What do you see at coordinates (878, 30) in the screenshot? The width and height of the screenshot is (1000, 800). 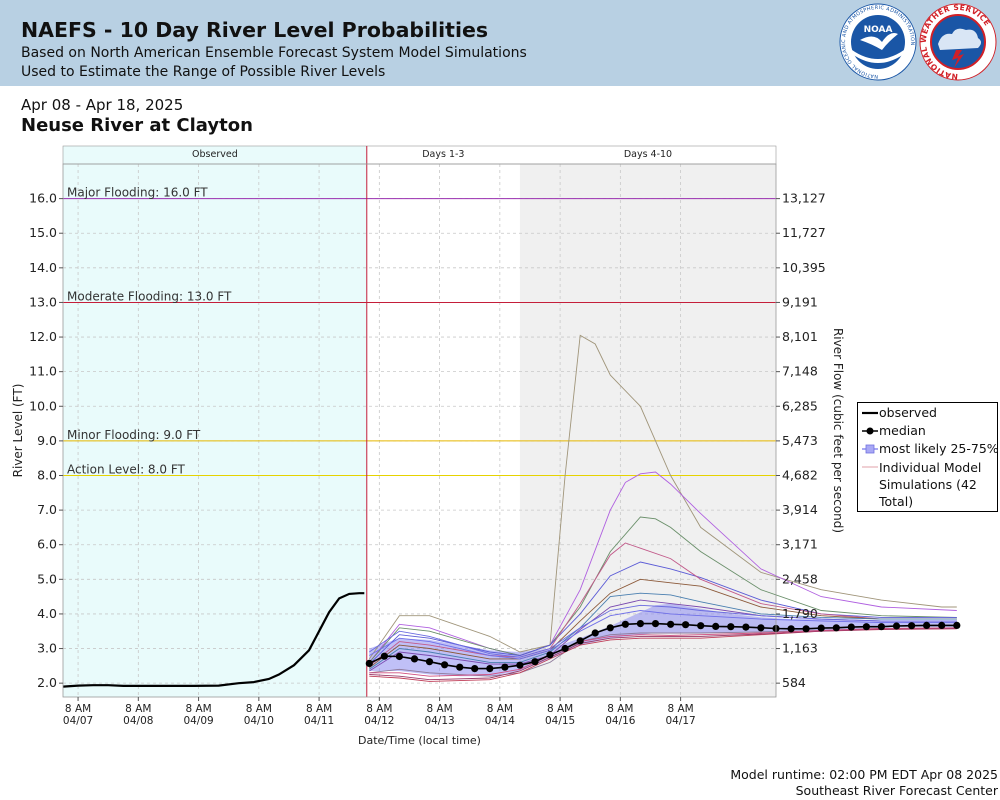 I see `noaa-logo-text: NOAA` at bounding box center [878, 30].